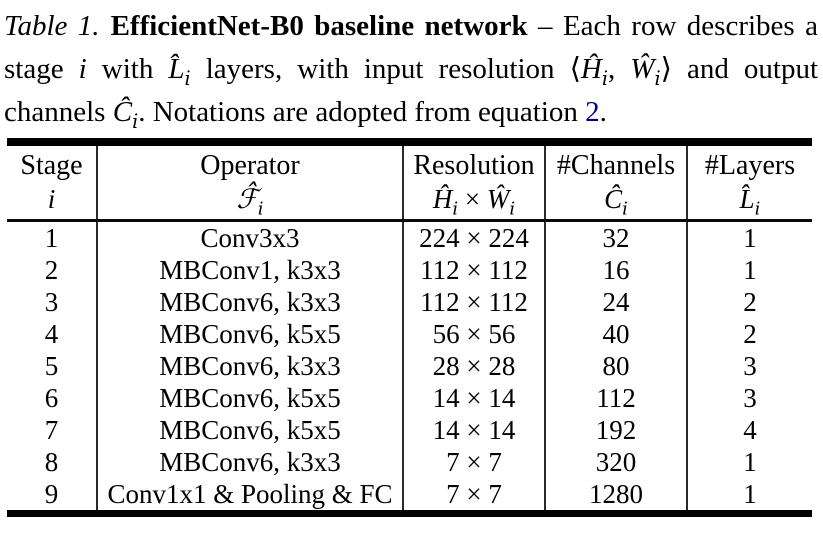 The height and width of the screenshot is (544, 823). I want to click on table-cell: 16, so click(615, 270).